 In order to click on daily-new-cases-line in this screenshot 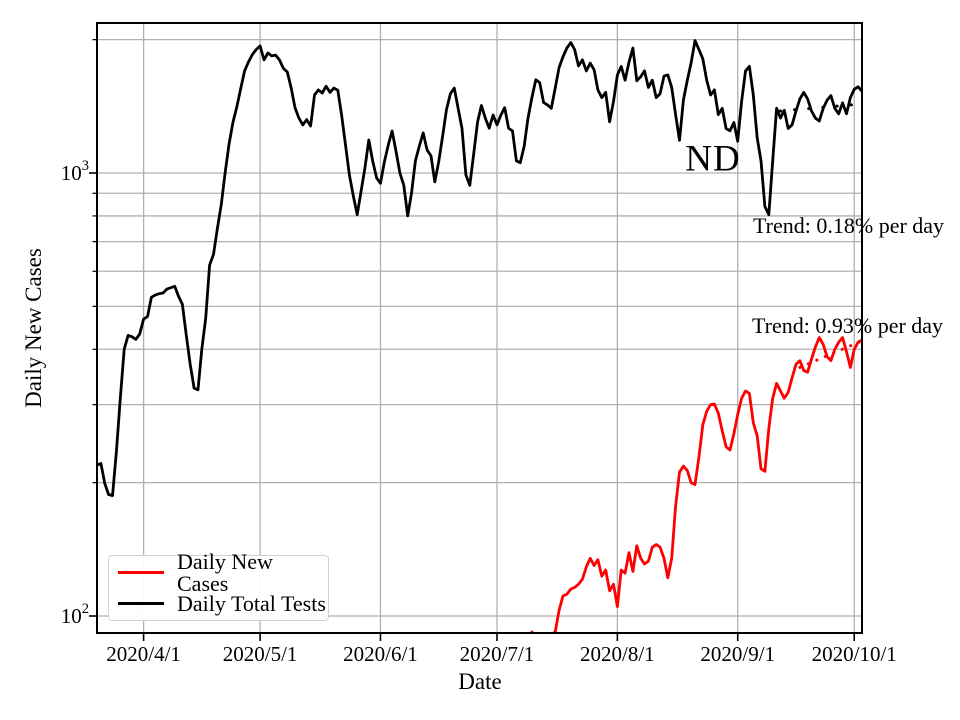, I will do `click(696, 484)`.